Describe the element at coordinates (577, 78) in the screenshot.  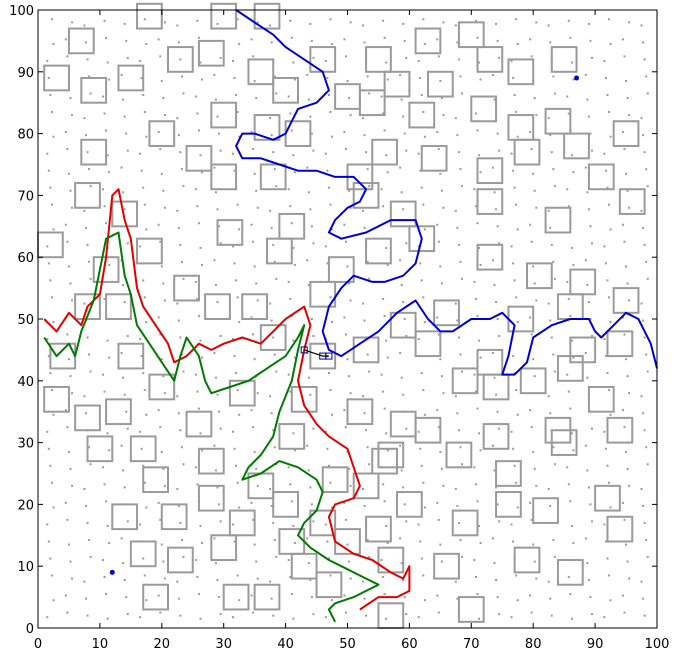
I see `blue-marker-point` at that location.